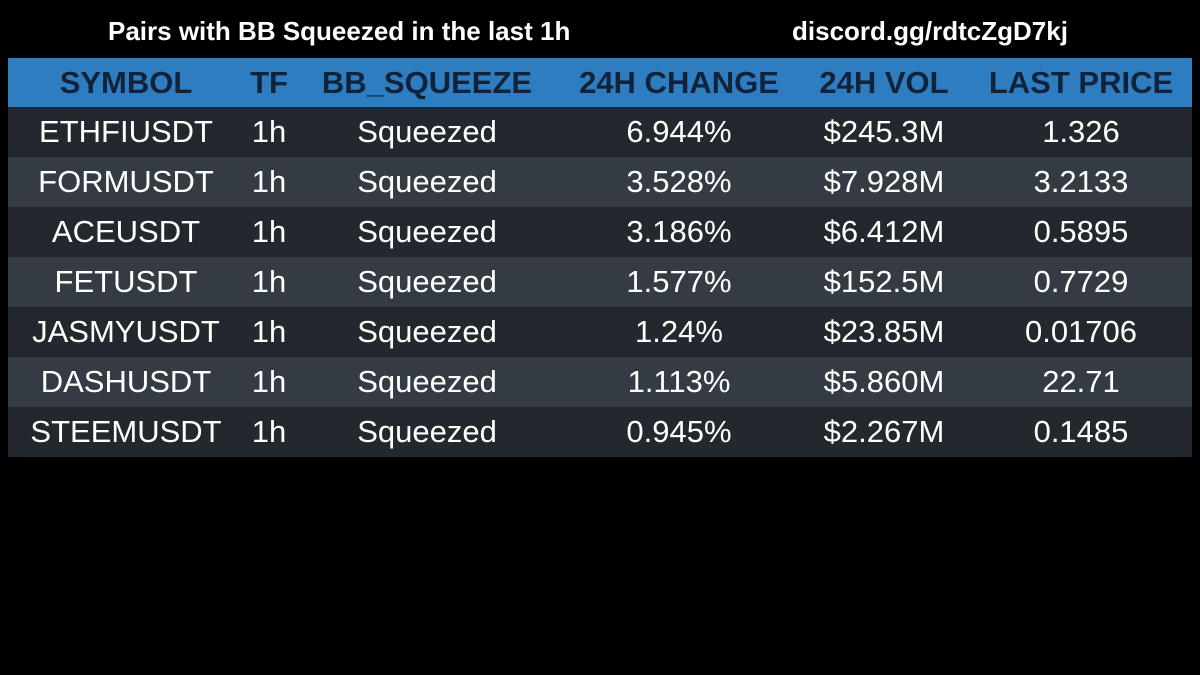 The height and width of the screenshot is (675, 1200). Describe the element at coordinates (126, 431) in the screenshot. I see `cell-symbol: STEEMUSDT` at that location.